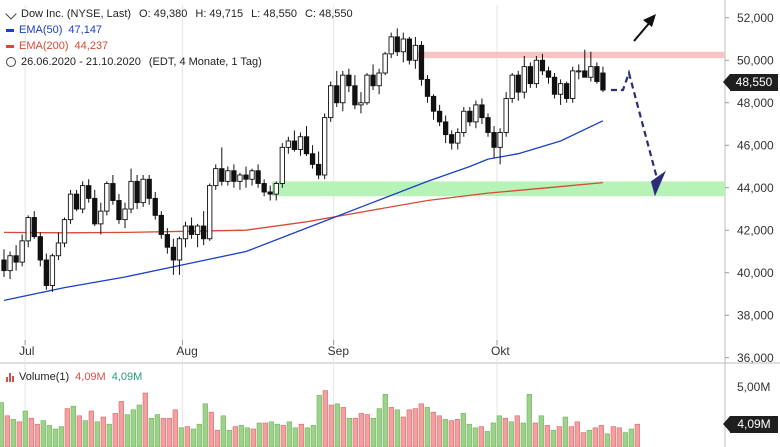 The height and width of the screenshot is (447, 780). What do you see at coordinates (753, 387) in the screenshot?
I see `volume-tick-label: 5,00M` at bounding box center [753, 387].